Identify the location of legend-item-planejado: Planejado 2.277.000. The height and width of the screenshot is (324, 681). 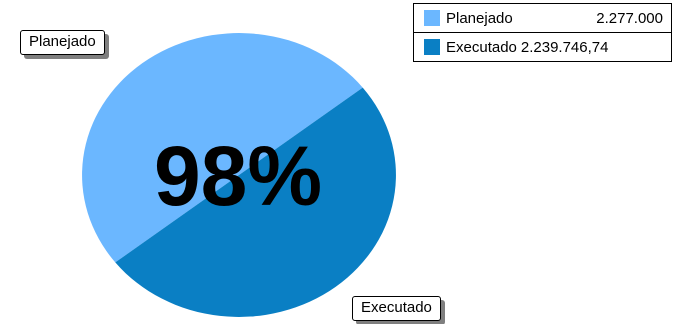
(542, 18).